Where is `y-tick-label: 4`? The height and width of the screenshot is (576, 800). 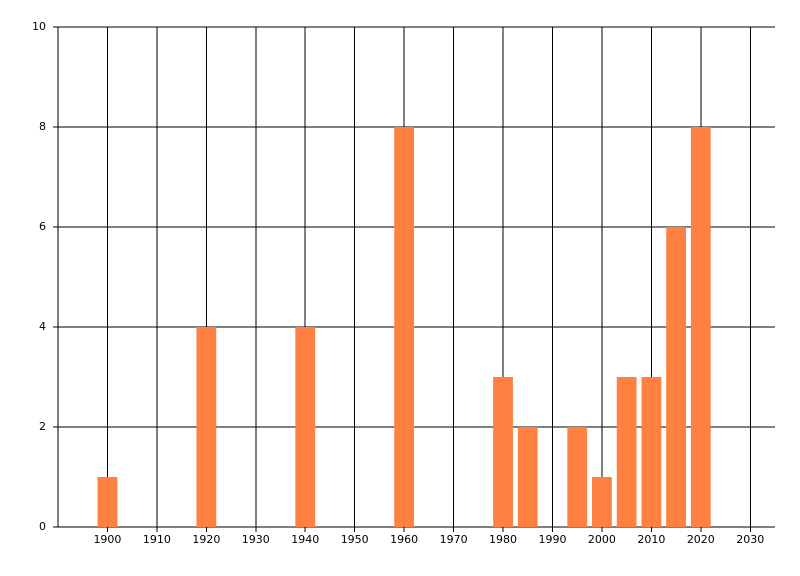 y-tick-label: 4 is located at coordinates (42, 326).